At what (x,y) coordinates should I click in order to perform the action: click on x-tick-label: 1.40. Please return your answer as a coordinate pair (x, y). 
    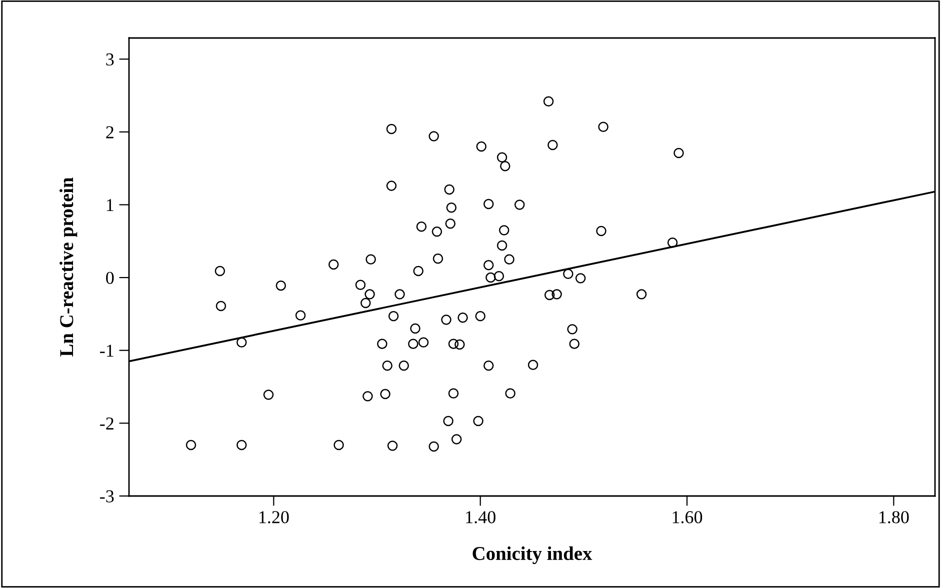
    Looking at the image, I should click on (481, 517).